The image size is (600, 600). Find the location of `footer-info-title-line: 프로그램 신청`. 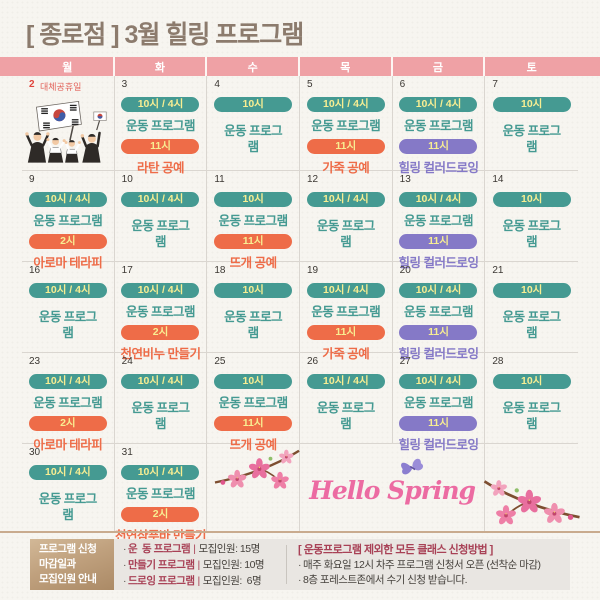

footer-info-title-line: 프로그램 신청 is located at coordinates (68, 549).